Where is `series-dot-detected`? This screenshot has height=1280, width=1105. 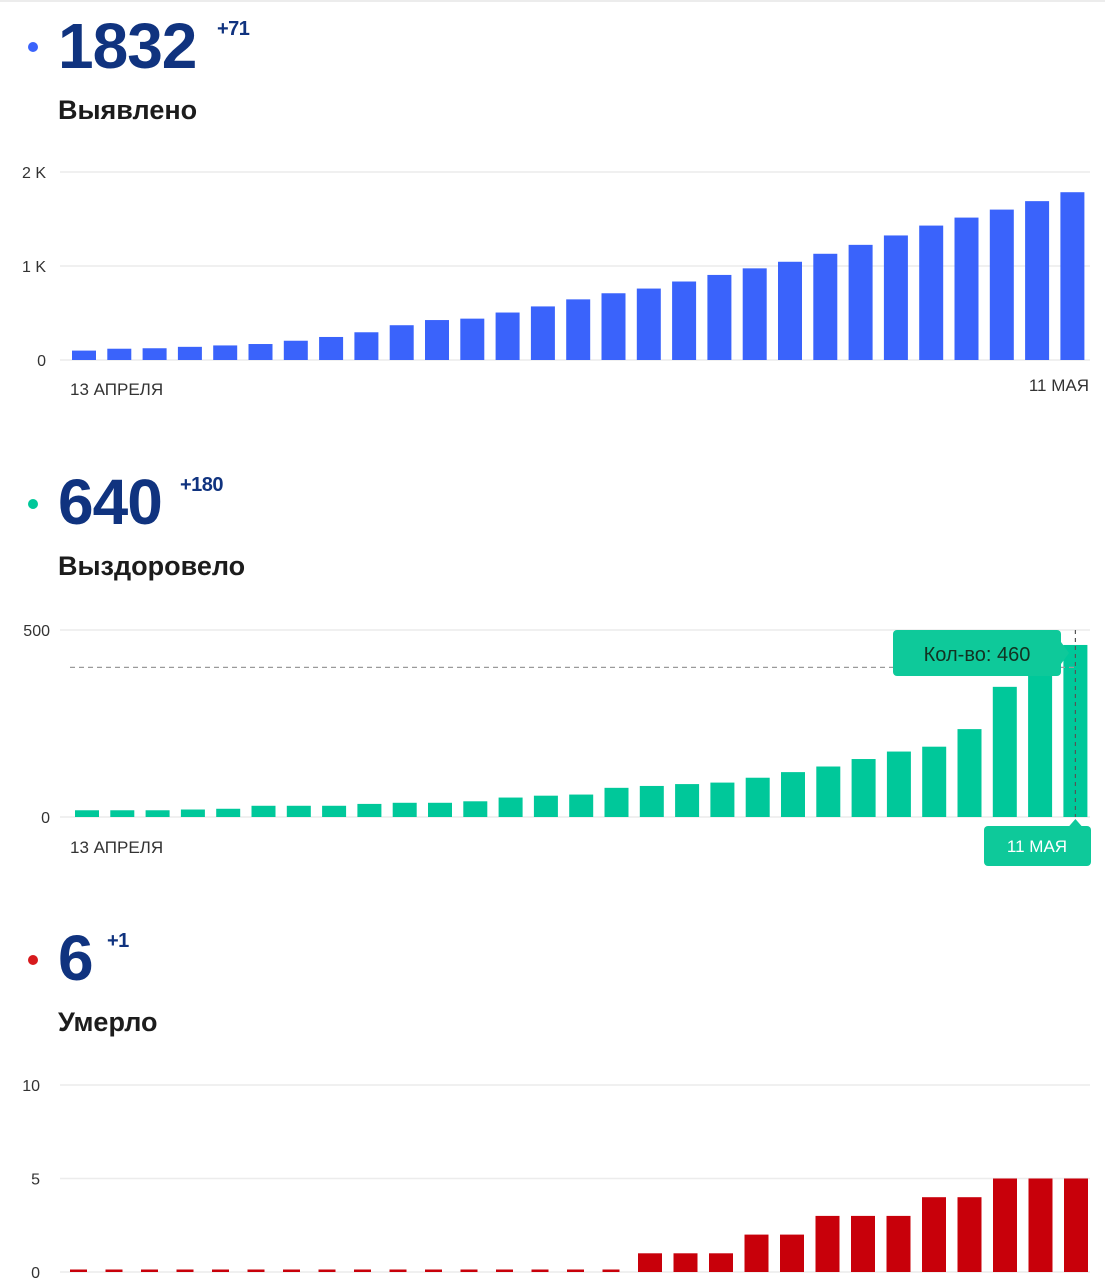
series-dot-detected is located at coordinates (33, 47).